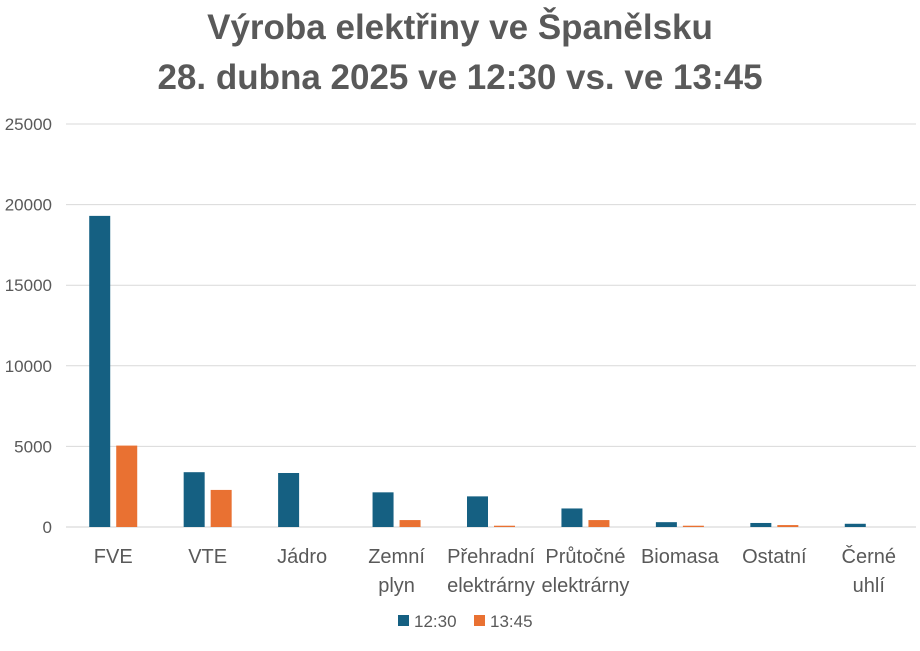 The height and width of the screenshot is (651, 920). Describe the element at coordinates (28, 124) in the screenshot. I see `y-tick-label: 25000` at that location.